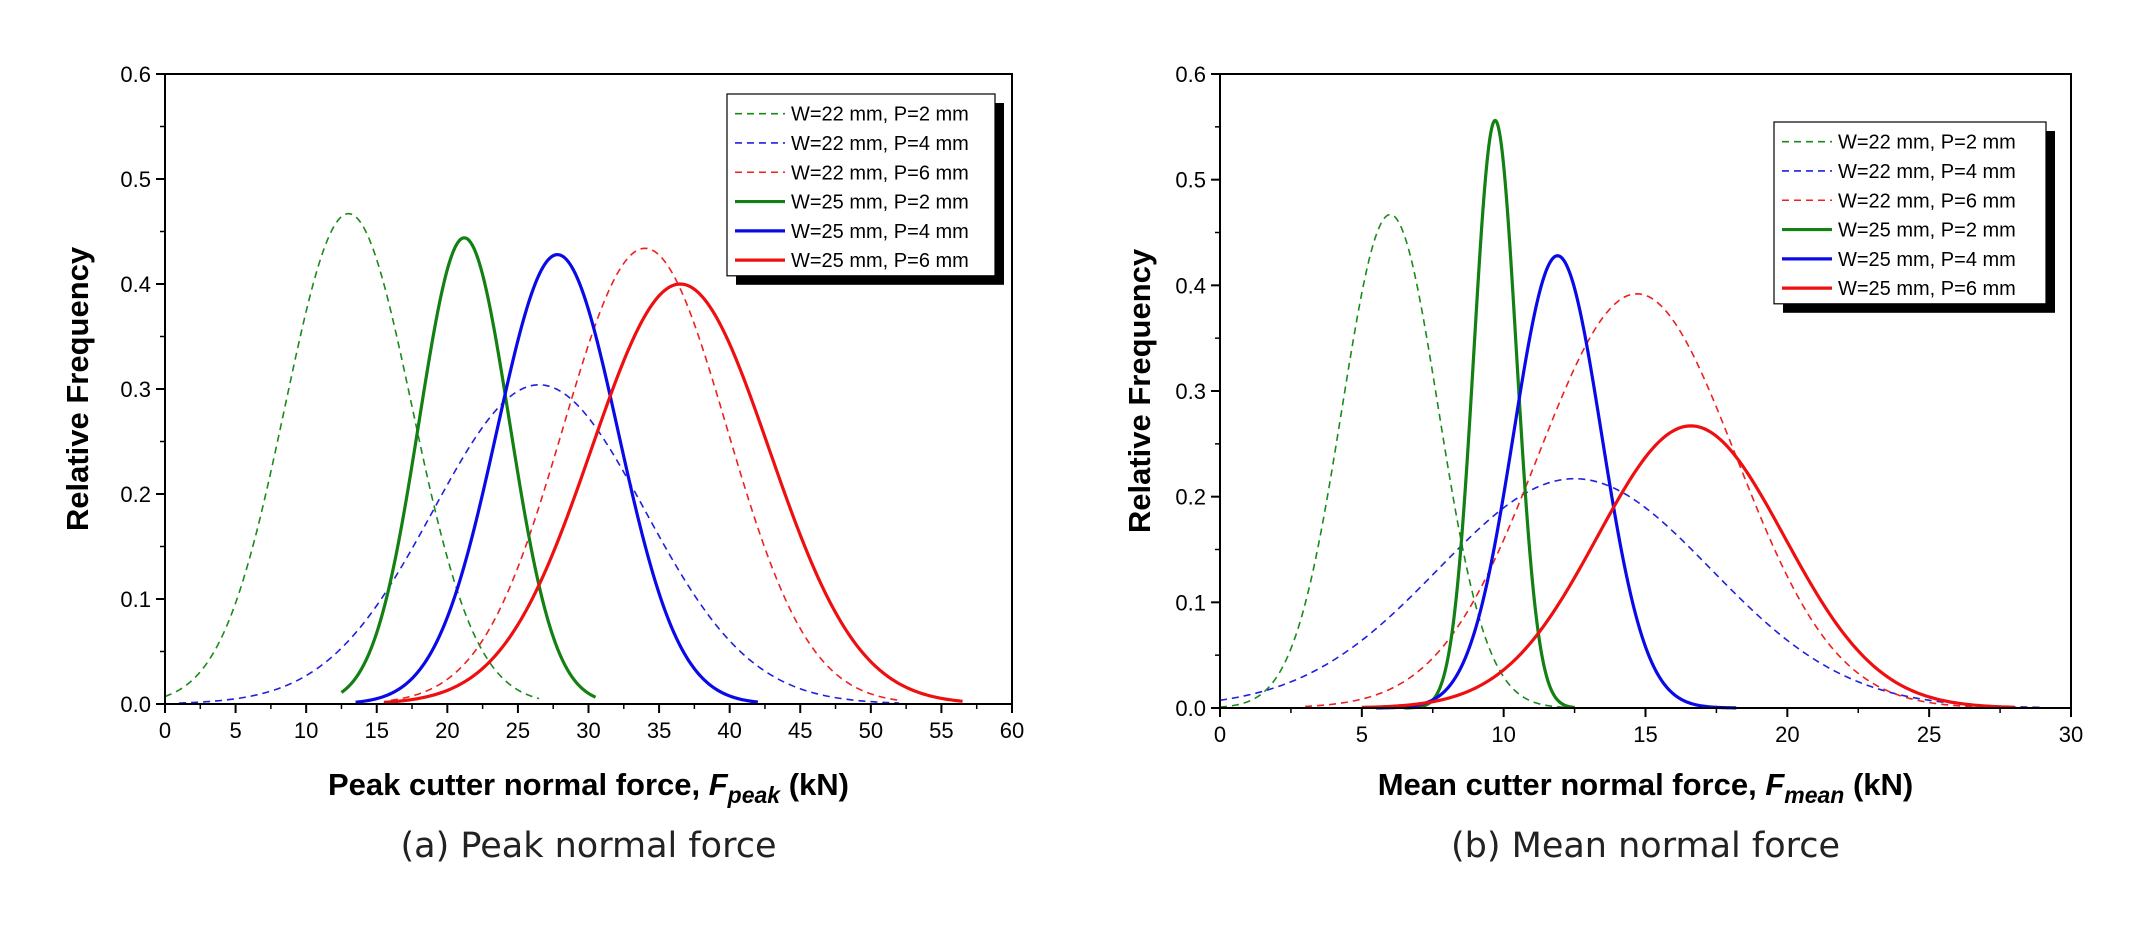 Image resolution: width=2139 pixels, height=926 pixels. I want to click on x-axis-label-sub: mean, so click(1814, 795).